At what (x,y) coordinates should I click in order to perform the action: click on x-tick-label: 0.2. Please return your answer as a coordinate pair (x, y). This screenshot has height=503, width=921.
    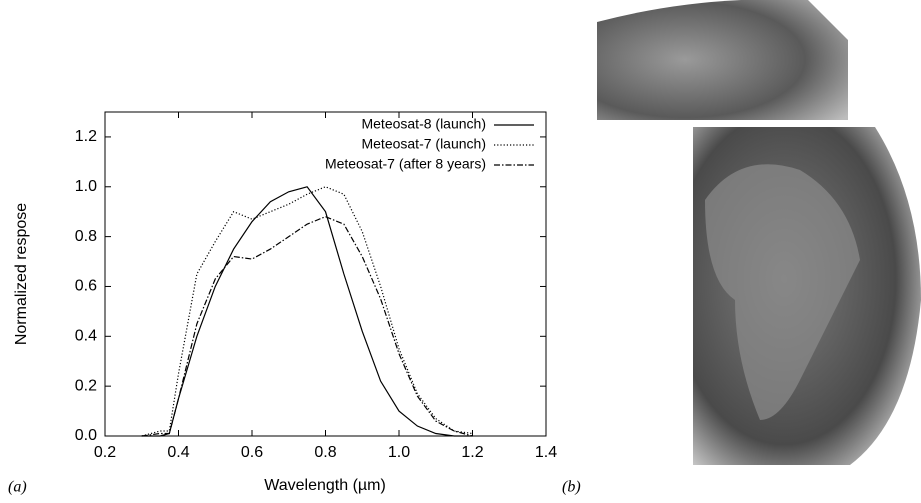
    Looking at the image, I should click on (105, 452).